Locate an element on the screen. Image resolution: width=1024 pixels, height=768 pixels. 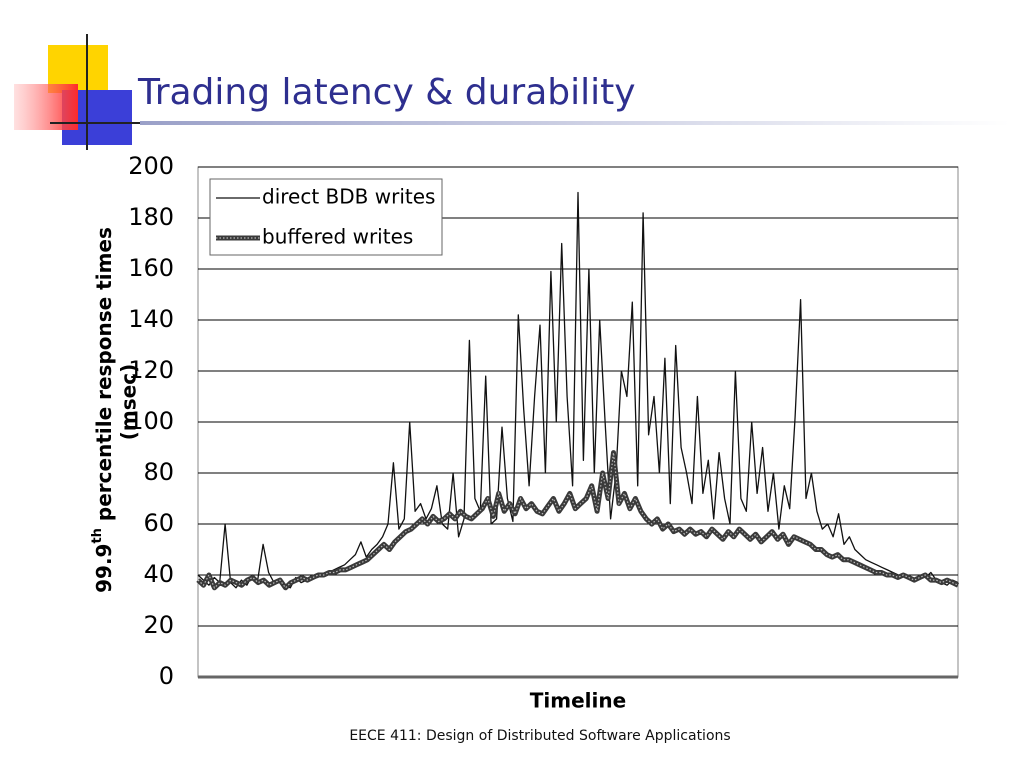
decoration is located at coordinates (512, 92).